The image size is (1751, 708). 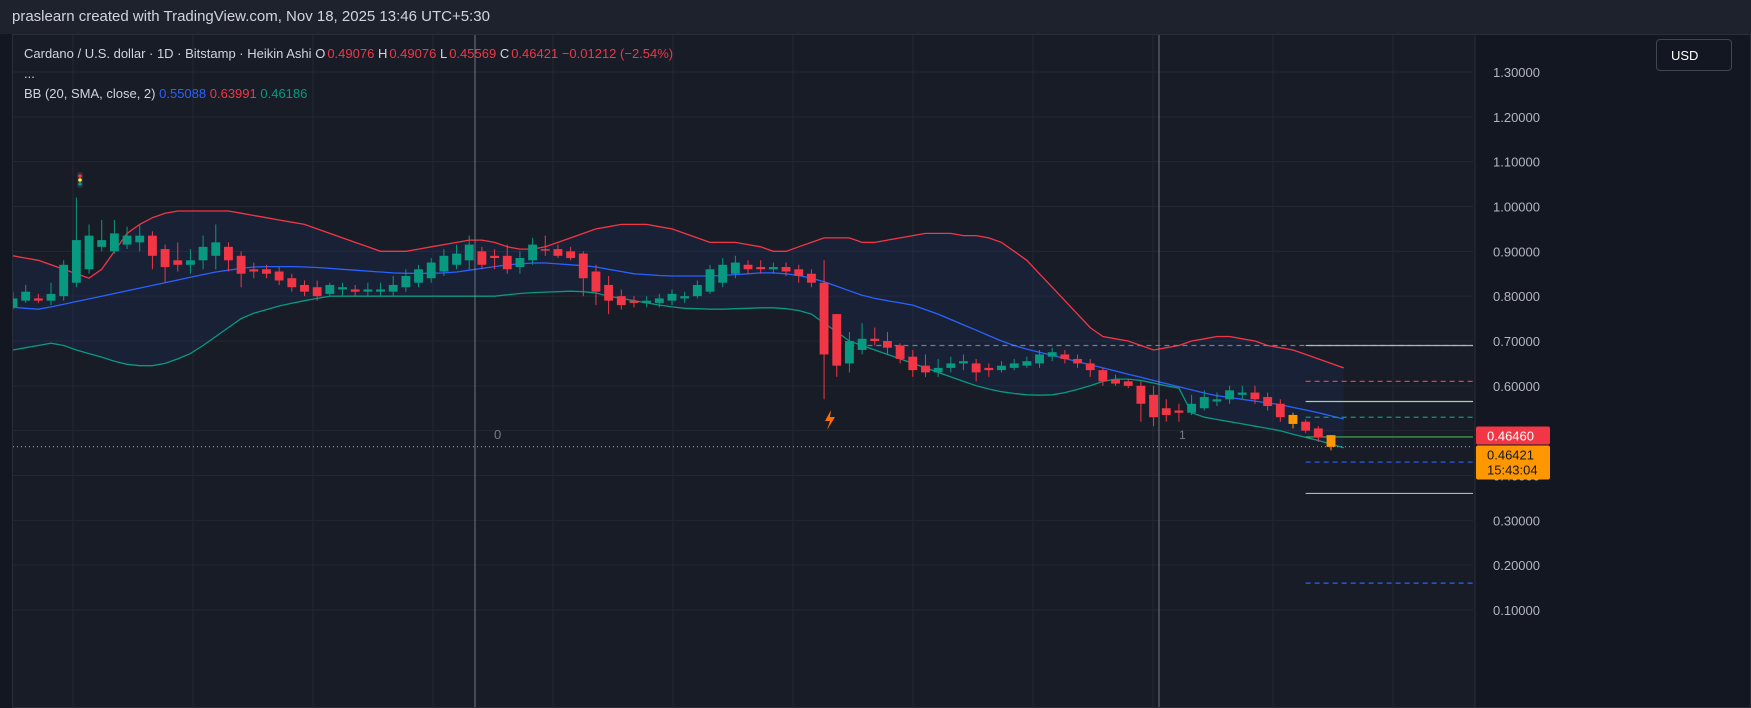 What do you see at coordinates (1510, 436) in the screenshot?
I see `marker-price-label: 0.46460` at bounding box center [1510, 436].